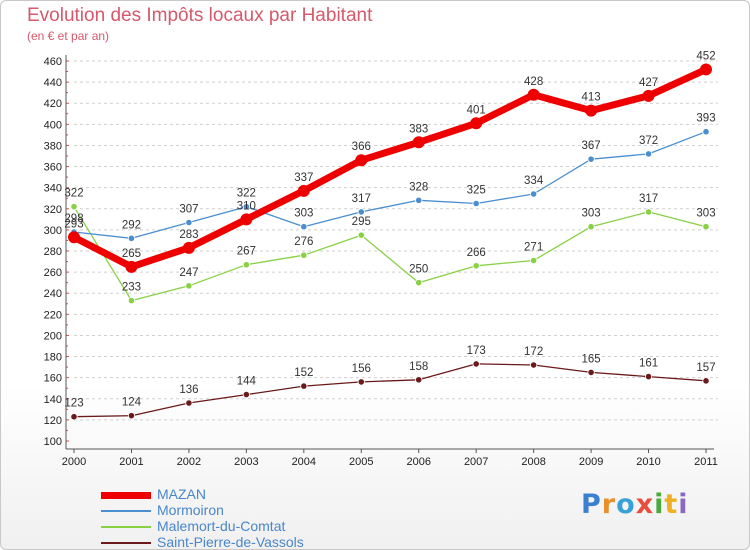 The width and height of the screenshot is (750, 550). I want to click on x-tick-label: 2007, so click(476, 462).